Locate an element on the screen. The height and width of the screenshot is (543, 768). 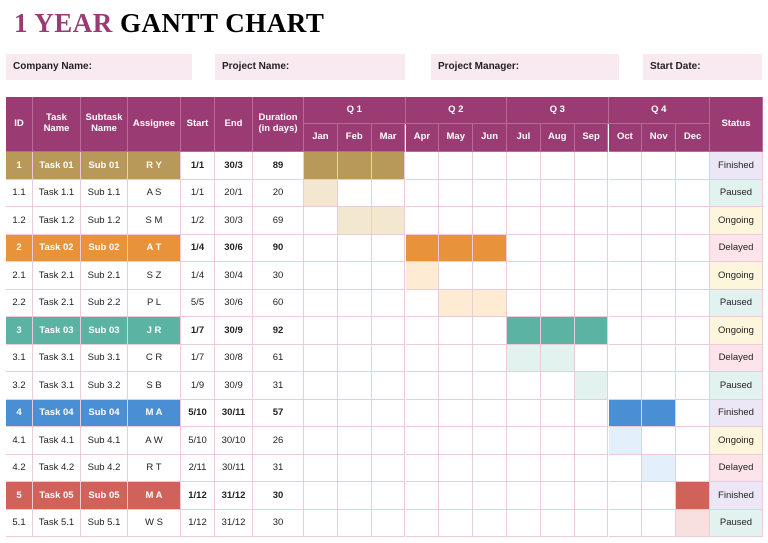
subtask-name-cell: Sub 4.1 is located at coordinates (104, 441).